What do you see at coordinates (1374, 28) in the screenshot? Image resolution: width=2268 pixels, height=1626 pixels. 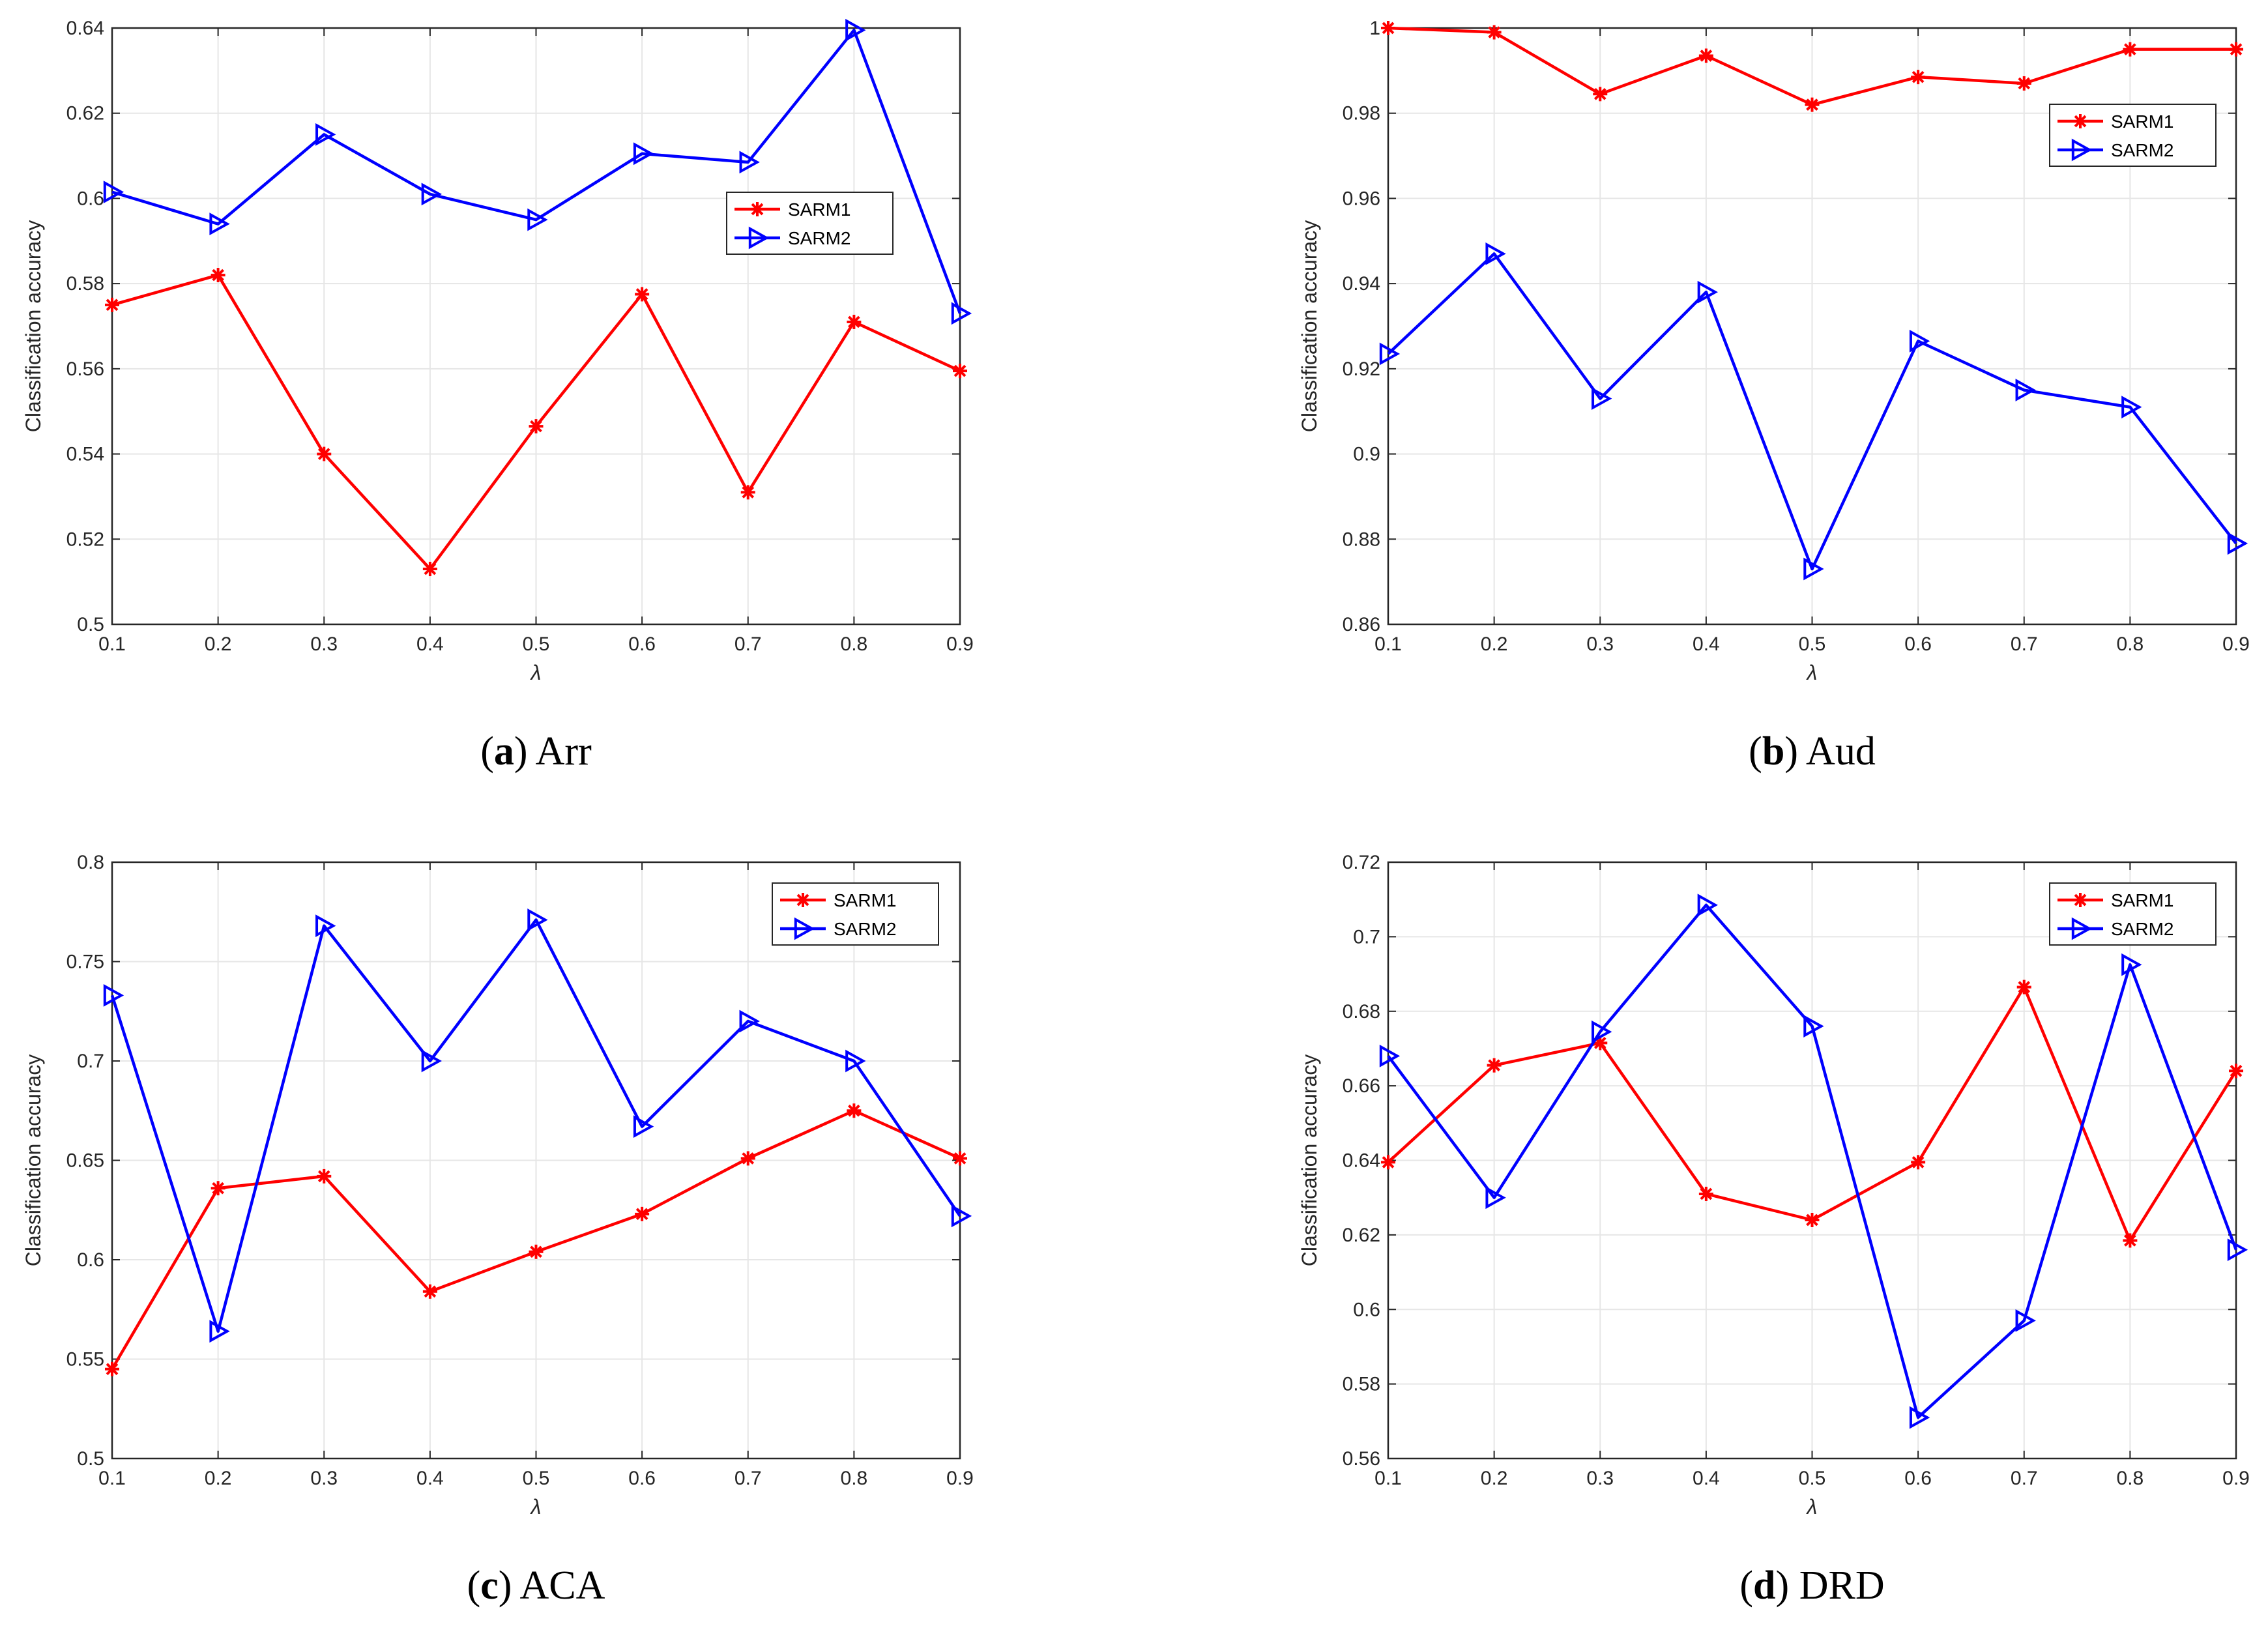 I see `y-tick-label: 1` at bounding box center [1374, 28].